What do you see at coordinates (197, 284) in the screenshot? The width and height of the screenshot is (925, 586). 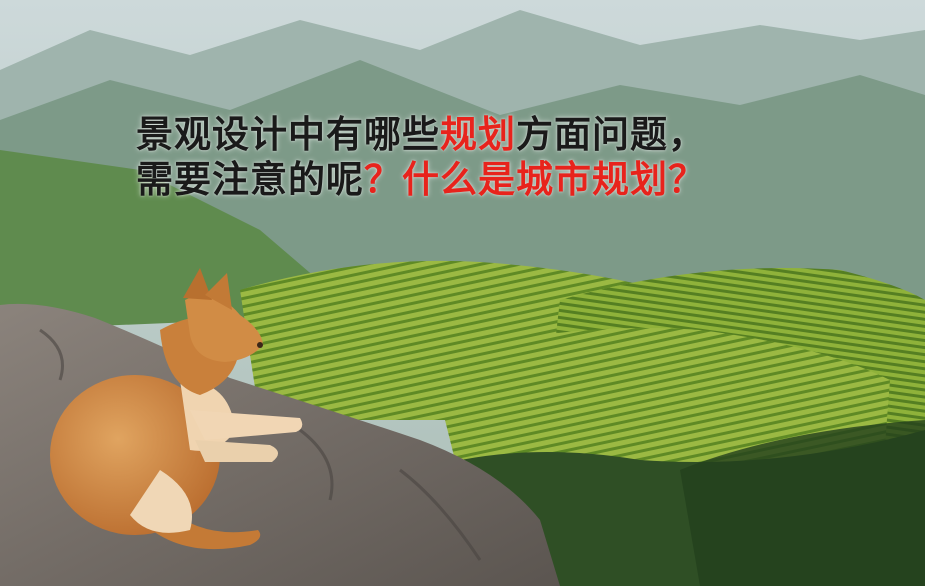 I see `dog-ear-left` at bounding box center [197, 284].